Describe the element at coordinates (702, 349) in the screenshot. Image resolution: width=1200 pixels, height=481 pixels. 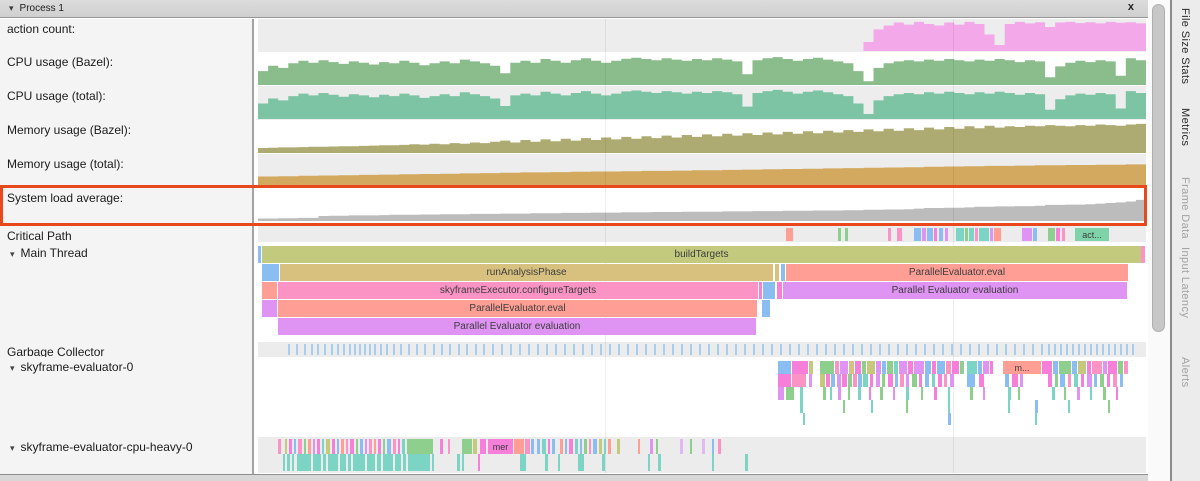
I see `track-garbage-collector` at that location.